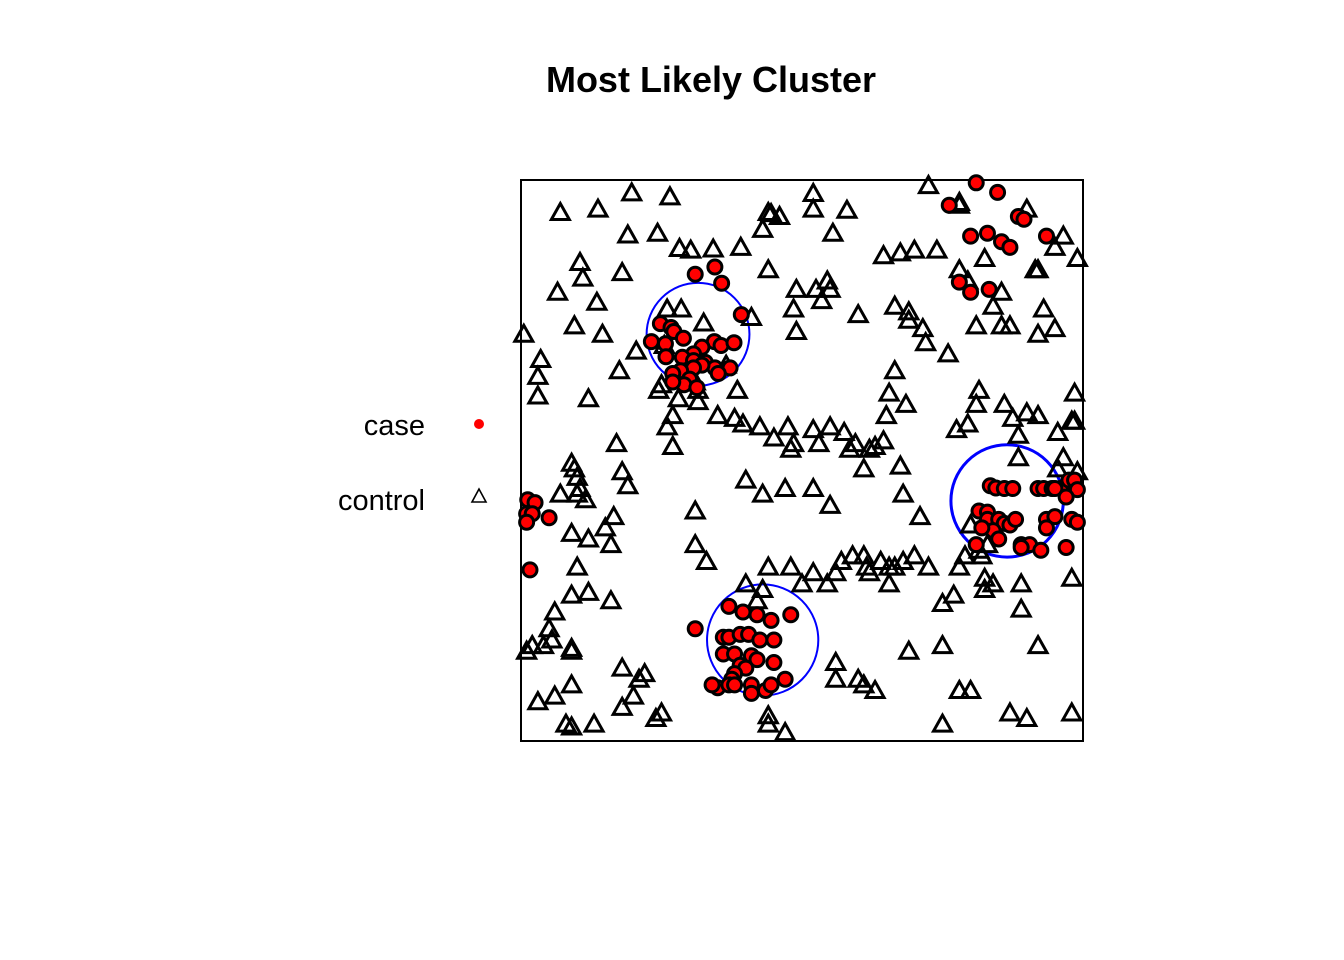  I want to click on legend-control-marker, so click(479, 495).